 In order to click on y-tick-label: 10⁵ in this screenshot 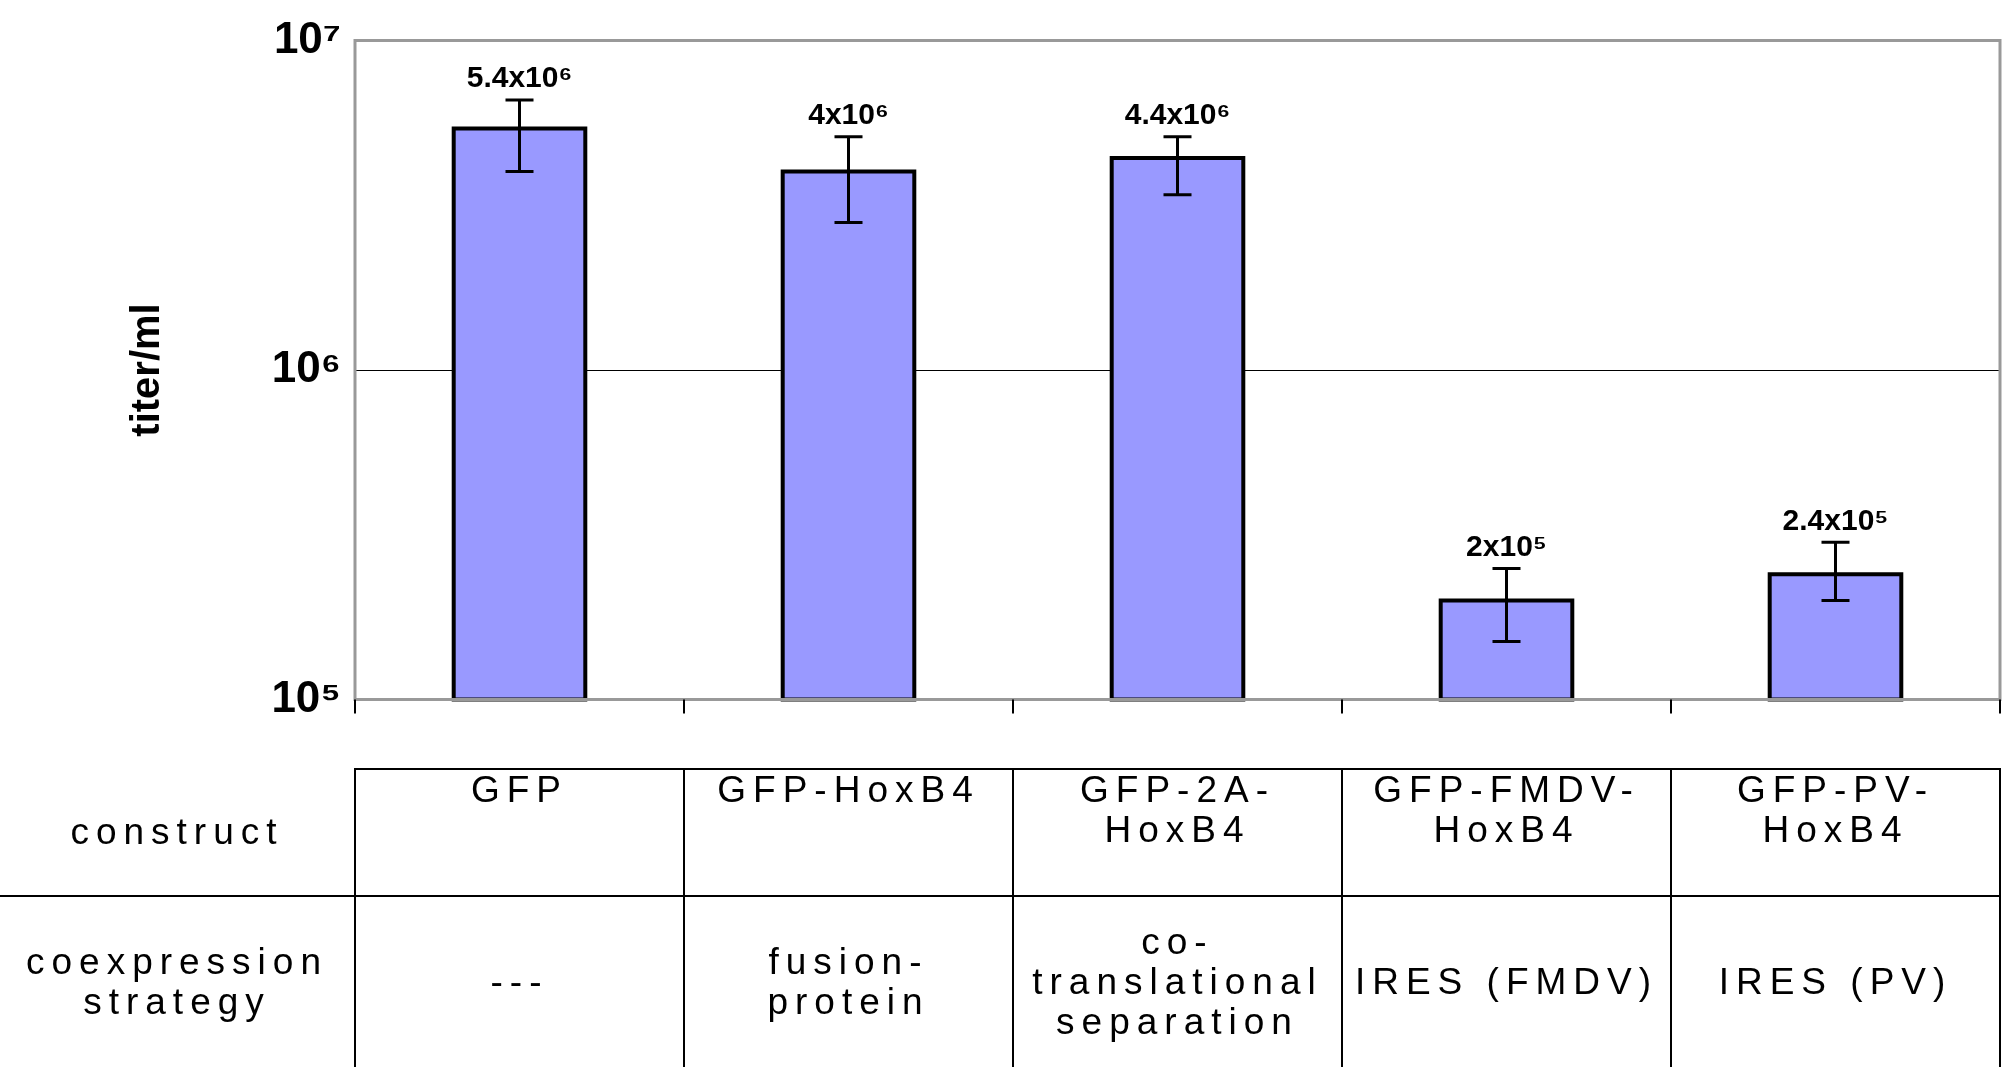, I will do `click(306, 696)`.